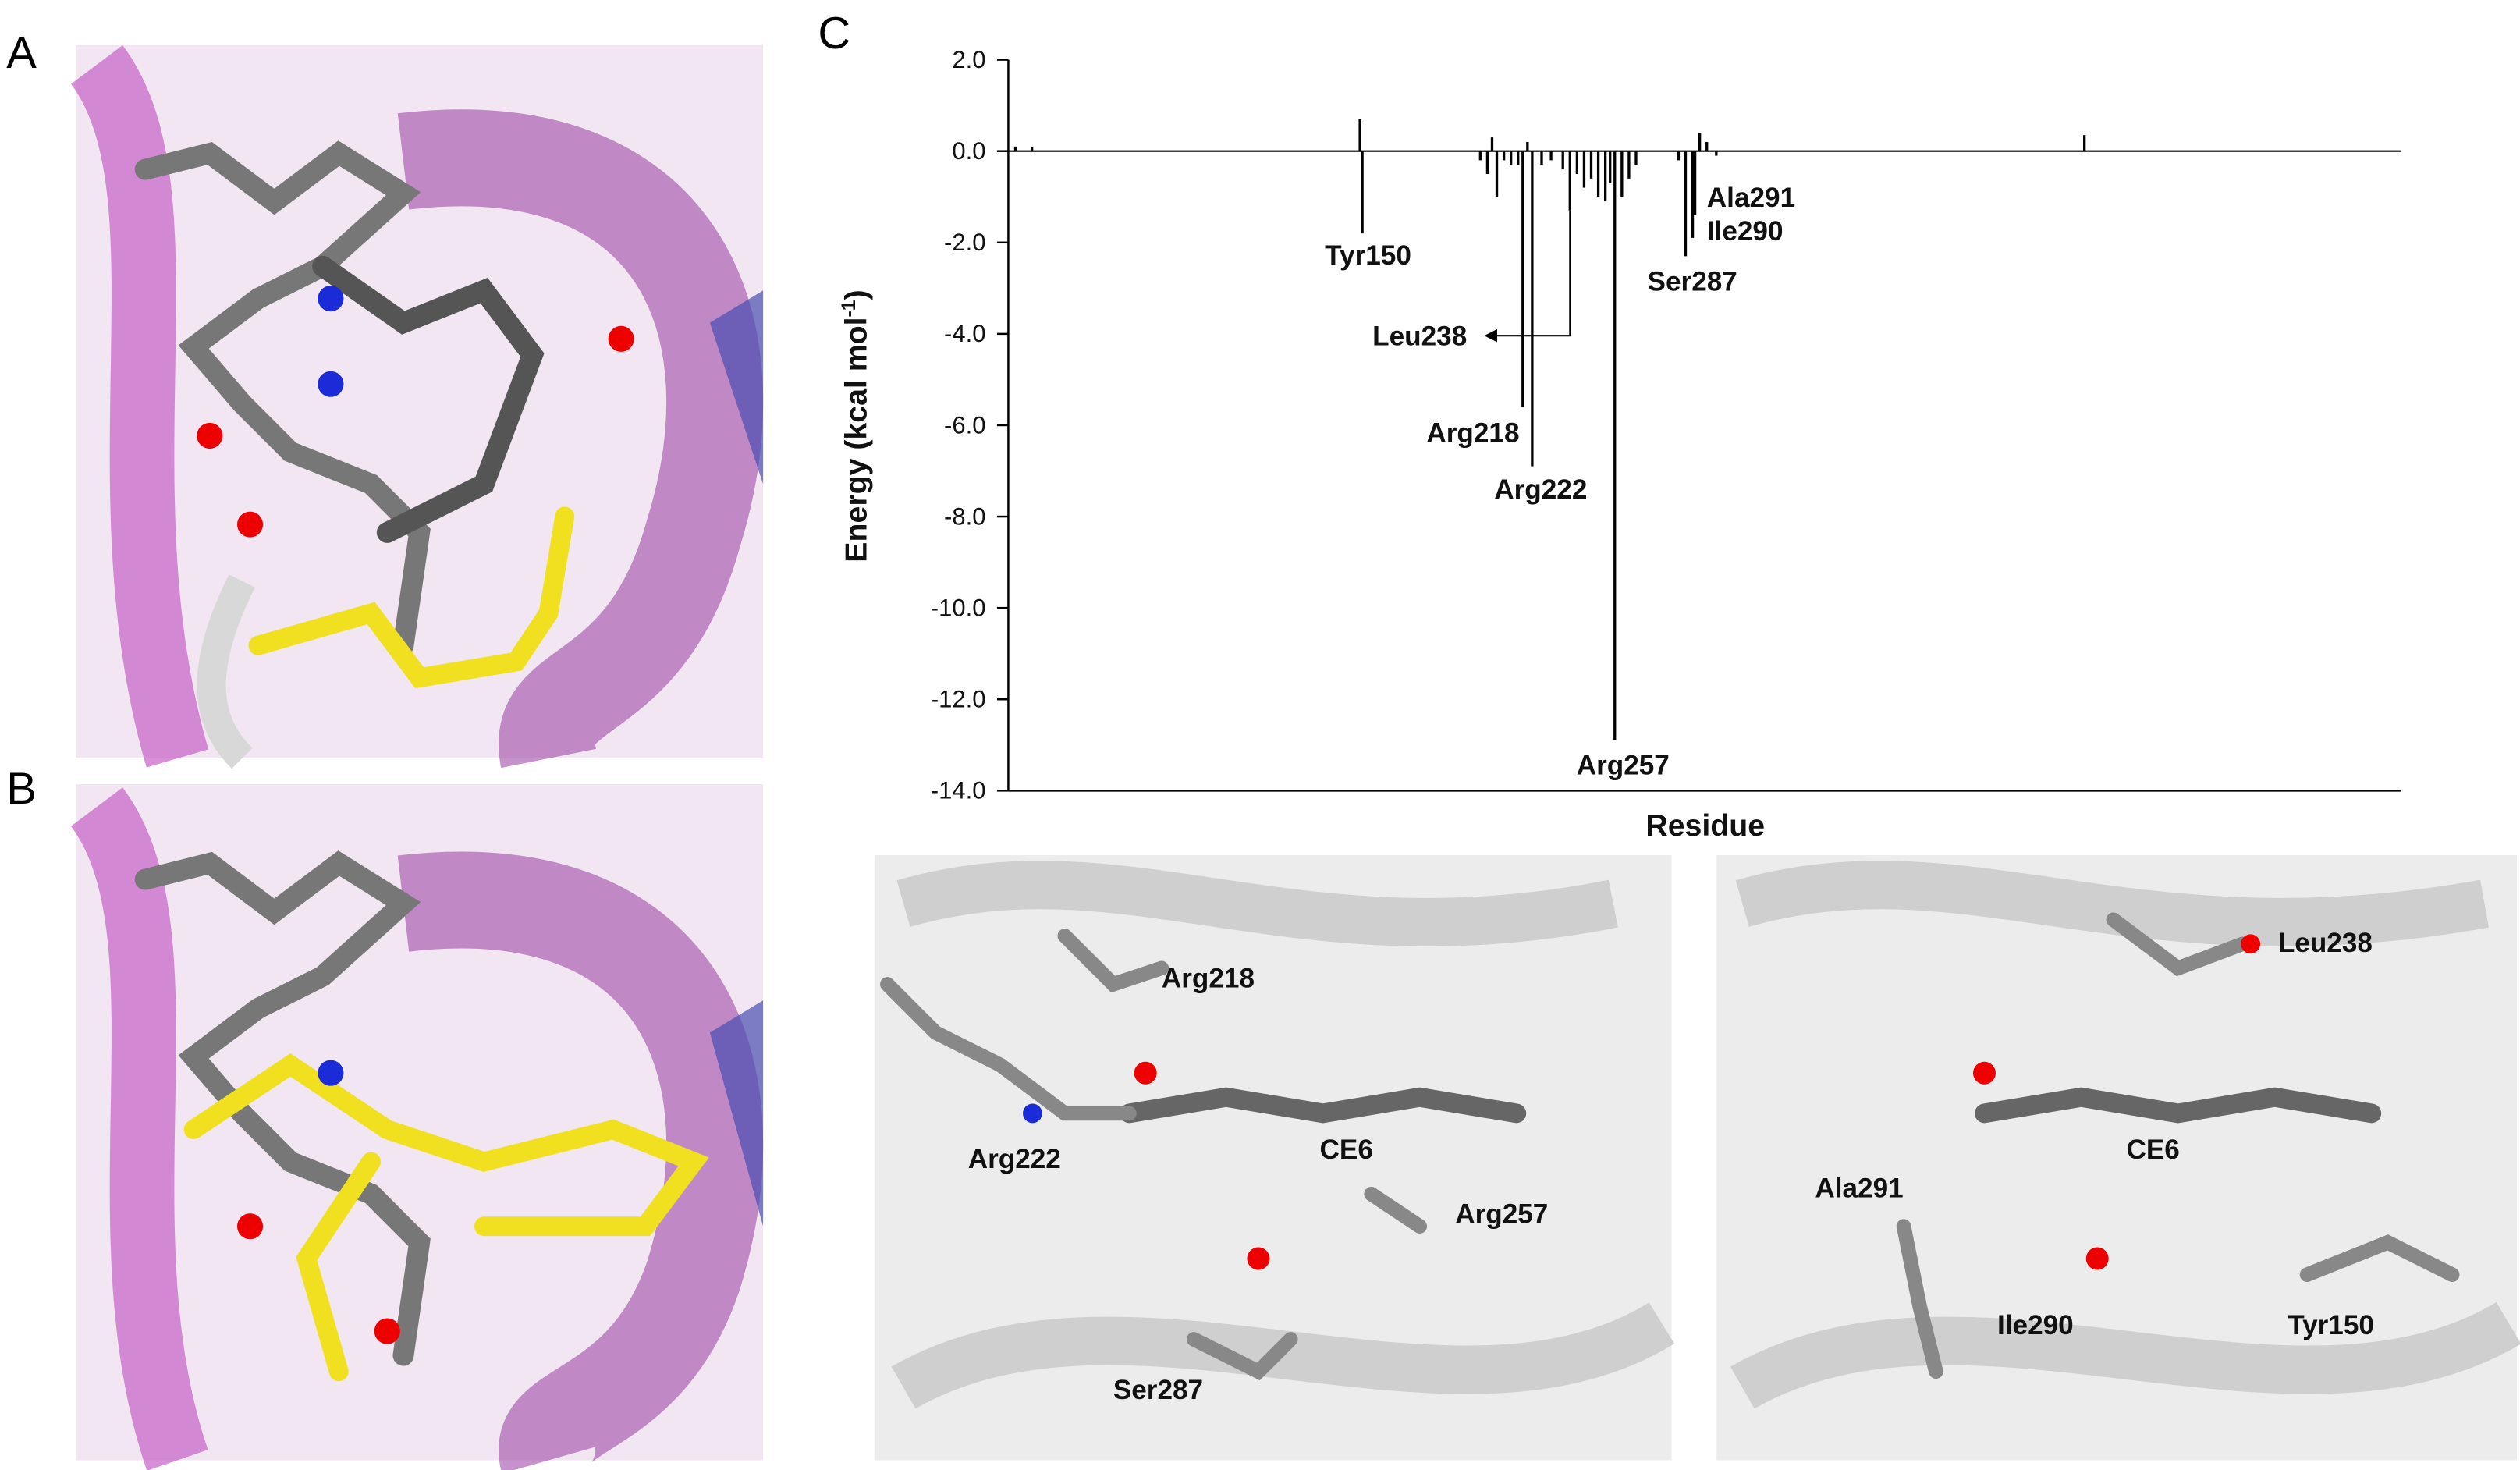  I want to click on y-tick-label: -4.0, so click(965, 333).